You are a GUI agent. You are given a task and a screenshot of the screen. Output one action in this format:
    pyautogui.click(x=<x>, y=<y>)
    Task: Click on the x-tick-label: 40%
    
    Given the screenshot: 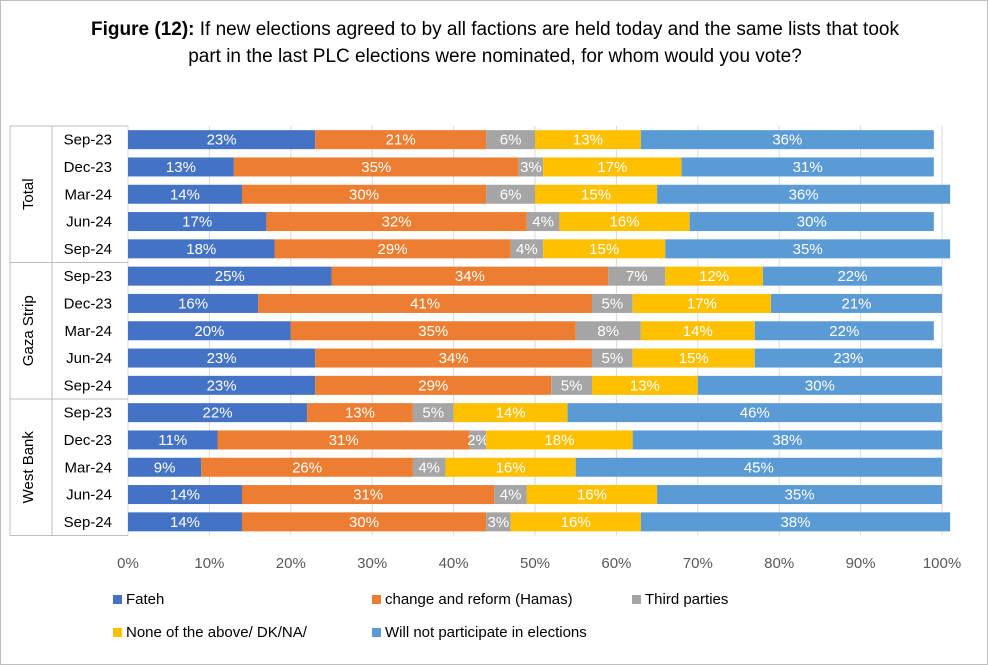 What is the action you would take?
    pyautogui.click(x=454, y=563)
    